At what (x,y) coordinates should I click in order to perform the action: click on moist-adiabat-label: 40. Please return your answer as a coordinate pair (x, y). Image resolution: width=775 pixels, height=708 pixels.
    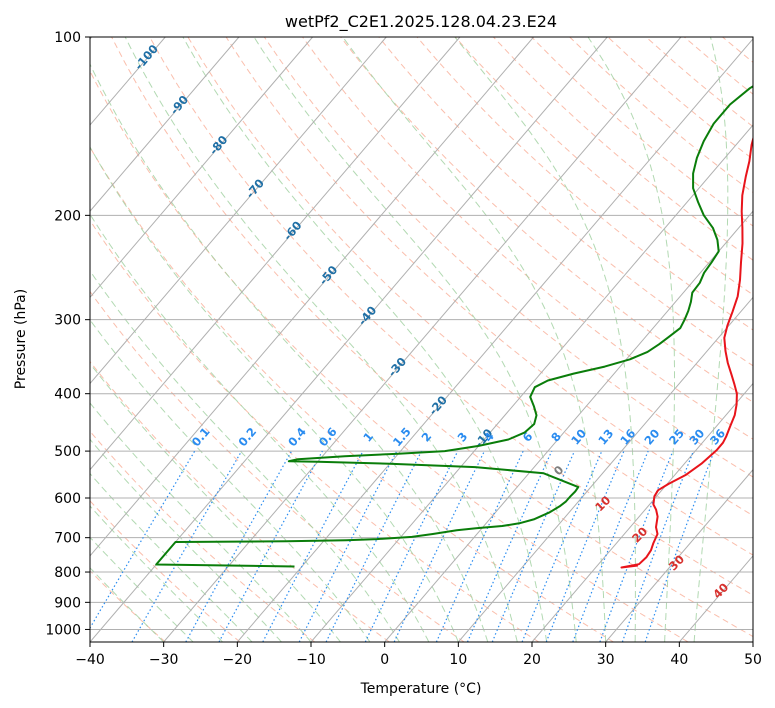
    Looking at the image, I should click on (720, 590).